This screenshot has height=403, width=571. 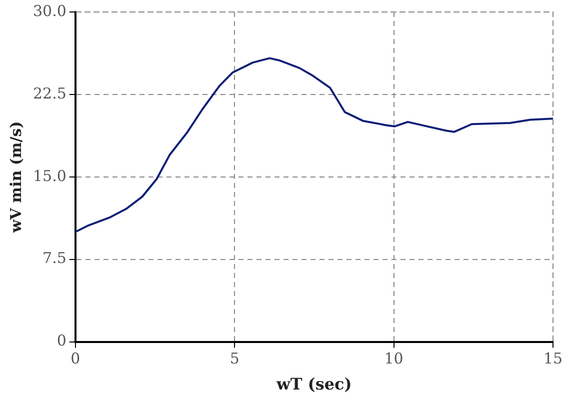 What do you see at coordinates (75, 359) in the screenshot?
I see `x-tick-label: 0` at bounding box center [75, 359].